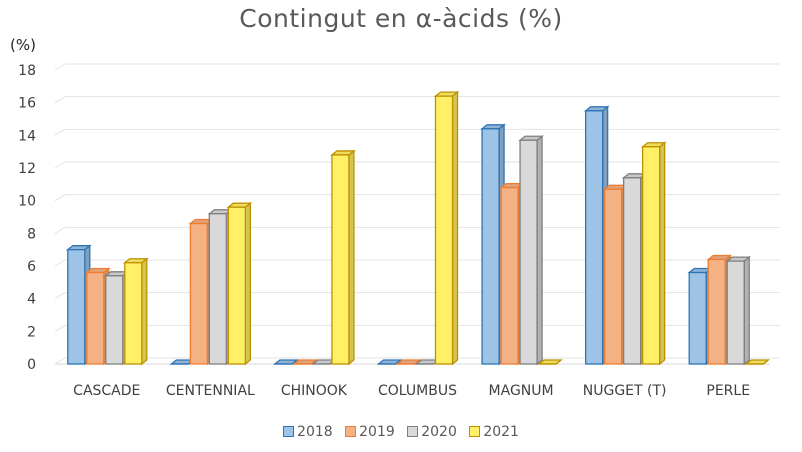  I want to click on y-tick-label-16: 16, so click(27, 104).